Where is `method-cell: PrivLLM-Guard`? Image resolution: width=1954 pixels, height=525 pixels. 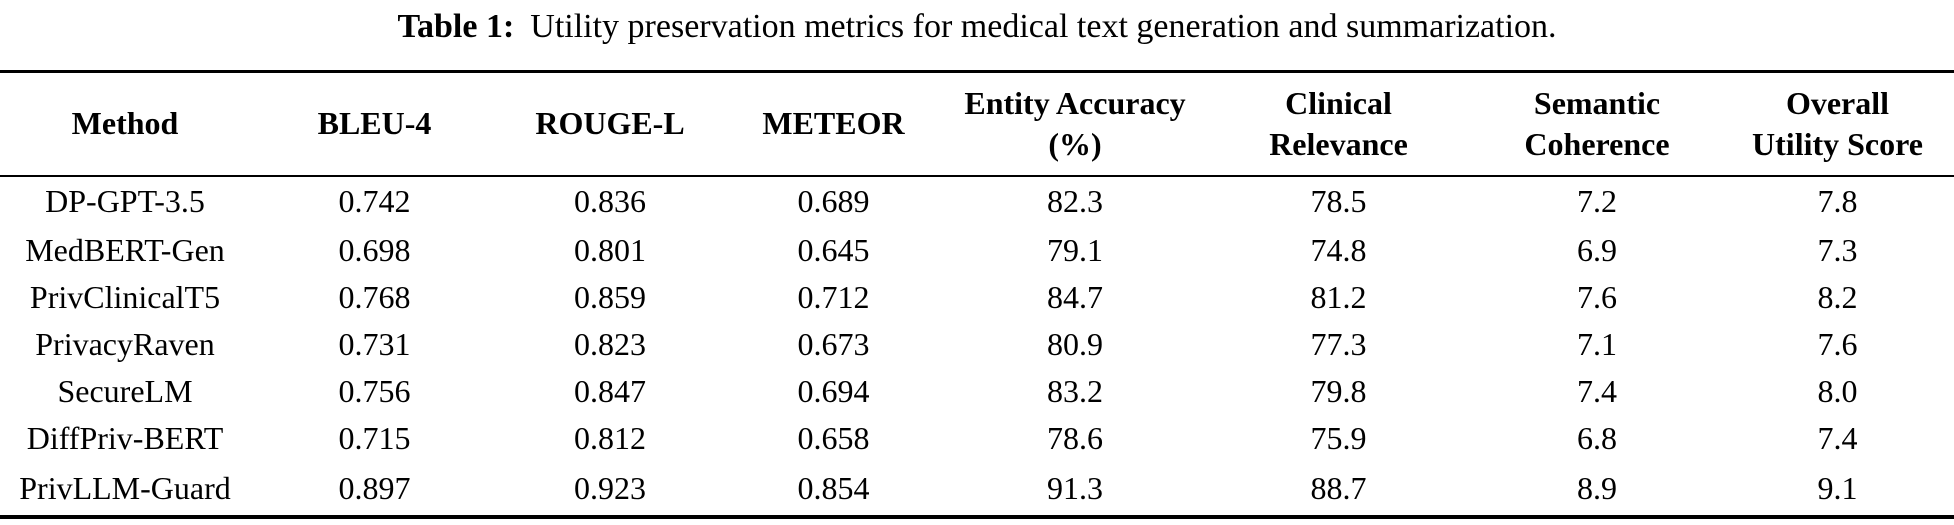 method-cell: PrivLLM-Guard is located at coordinates (125, 487).